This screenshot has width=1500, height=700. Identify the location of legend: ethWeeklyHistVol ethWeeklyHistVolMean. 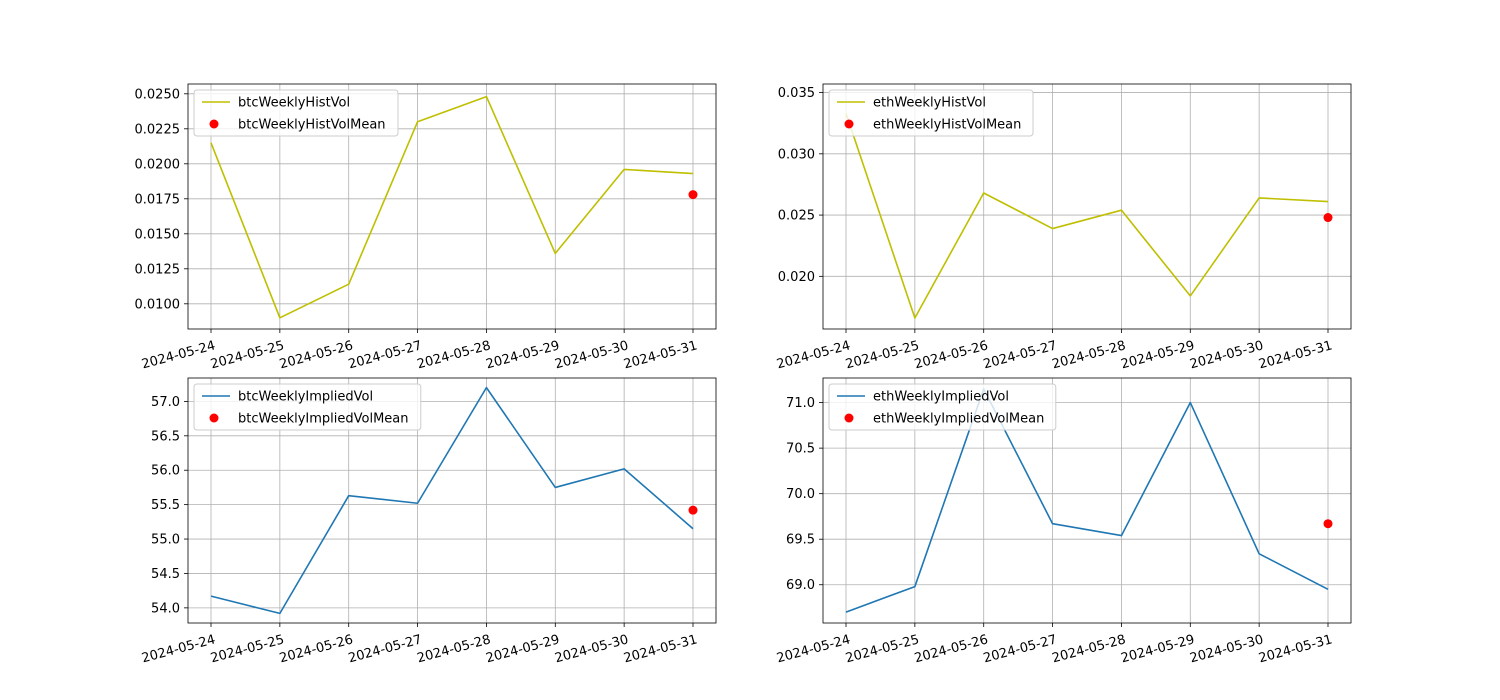
(931, 113).